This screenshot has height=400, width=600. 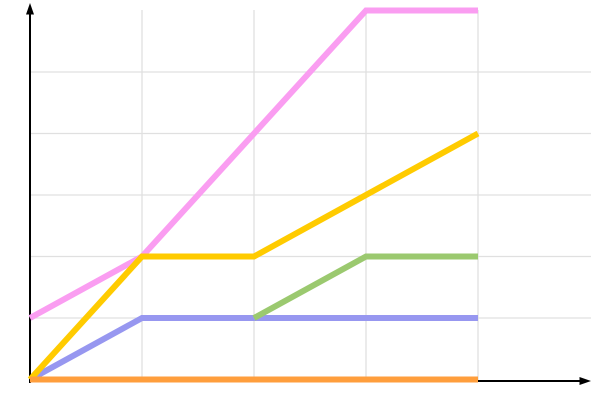 What do you see at coordinates (585, 381) in the screenshot?
I see `x-axis-arrow-icon` at bounding box center [585, 381].